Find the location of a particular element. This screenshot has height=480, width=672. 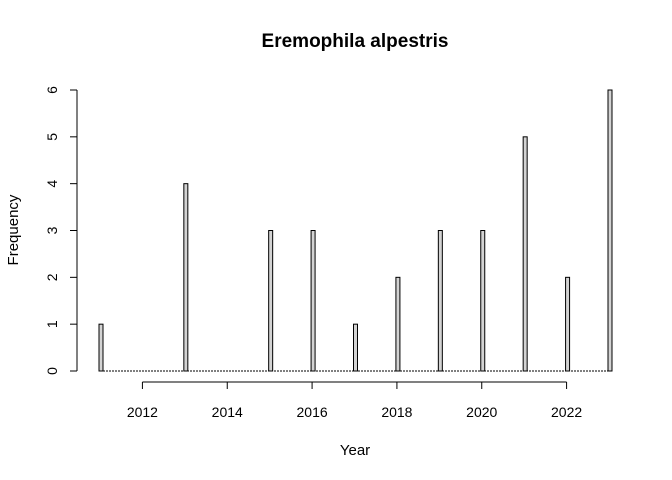

x-axis-label: Year is located at coordinates (355, 450).